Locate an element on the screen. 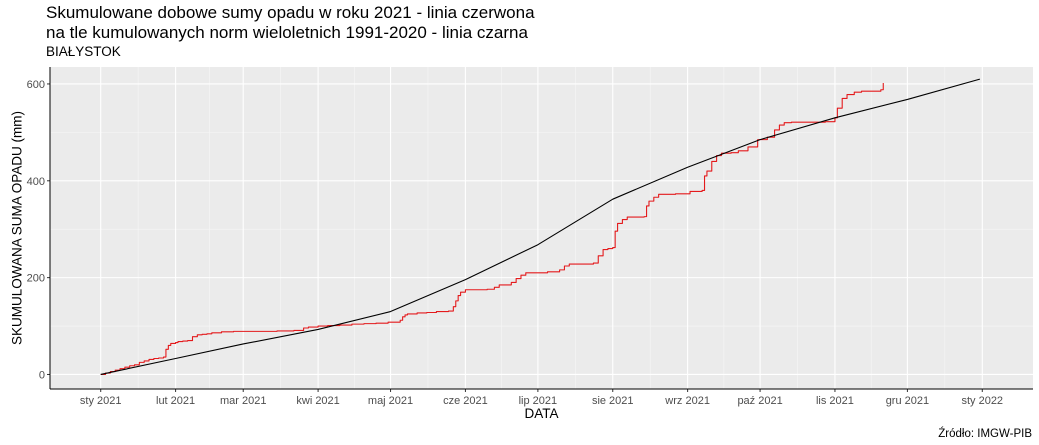  y-axis-title: SKUMULOWANA SUMA OPADU (mm) is located at coordinates (17, 228).